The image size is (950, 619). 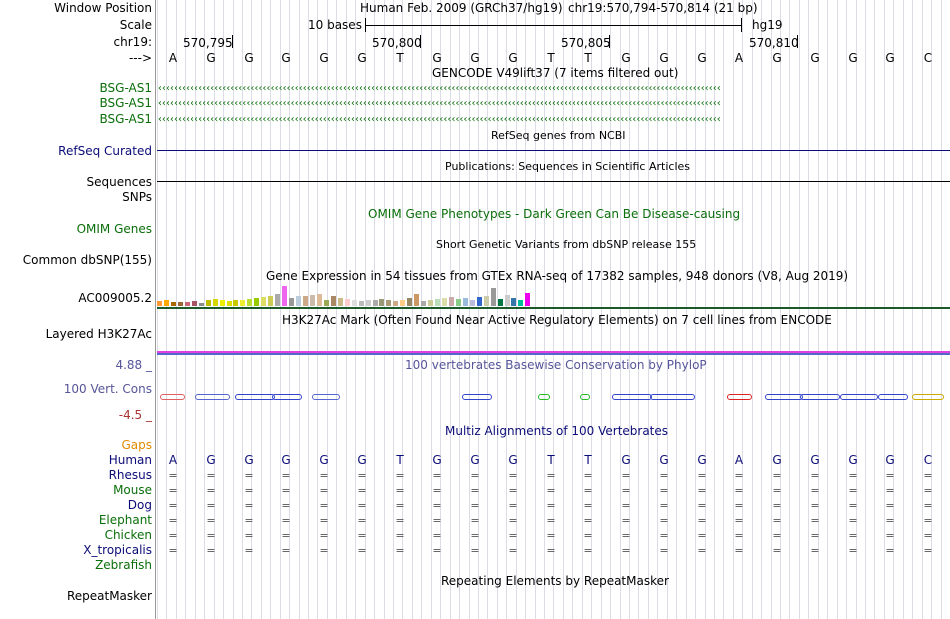 I want to click on species-label-chicken: Chicken, so click(x=128, y=535).